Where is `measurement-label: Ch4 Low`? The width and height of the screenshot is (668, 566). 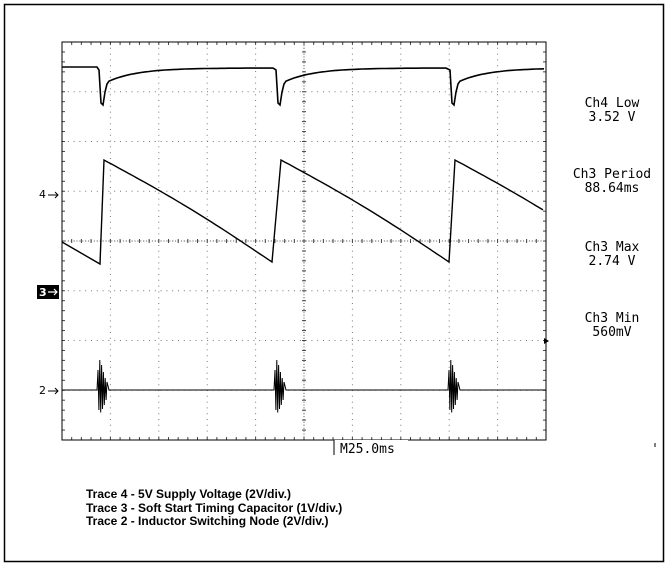
measurement-label: Ch4 Low is located at coordinates (612, 103).